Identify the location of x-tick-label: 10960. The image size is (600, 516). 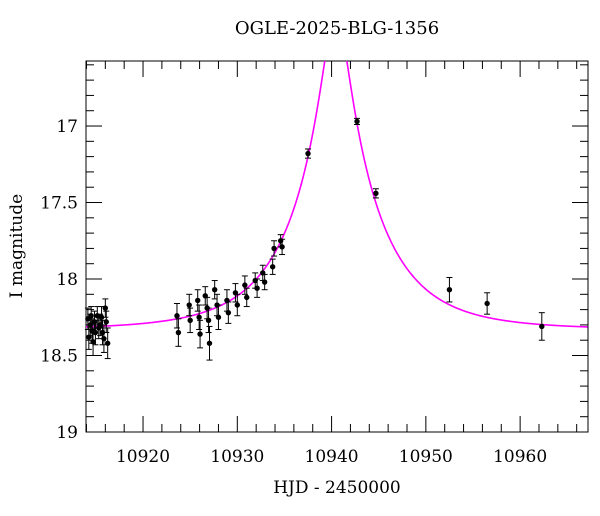
(520, 457).